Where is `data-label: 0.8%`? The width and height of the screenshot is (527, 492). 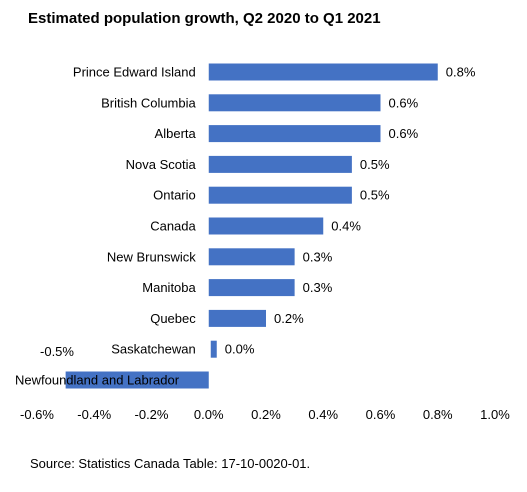 data-label: 0.8% is located at coordinates (461, 72).